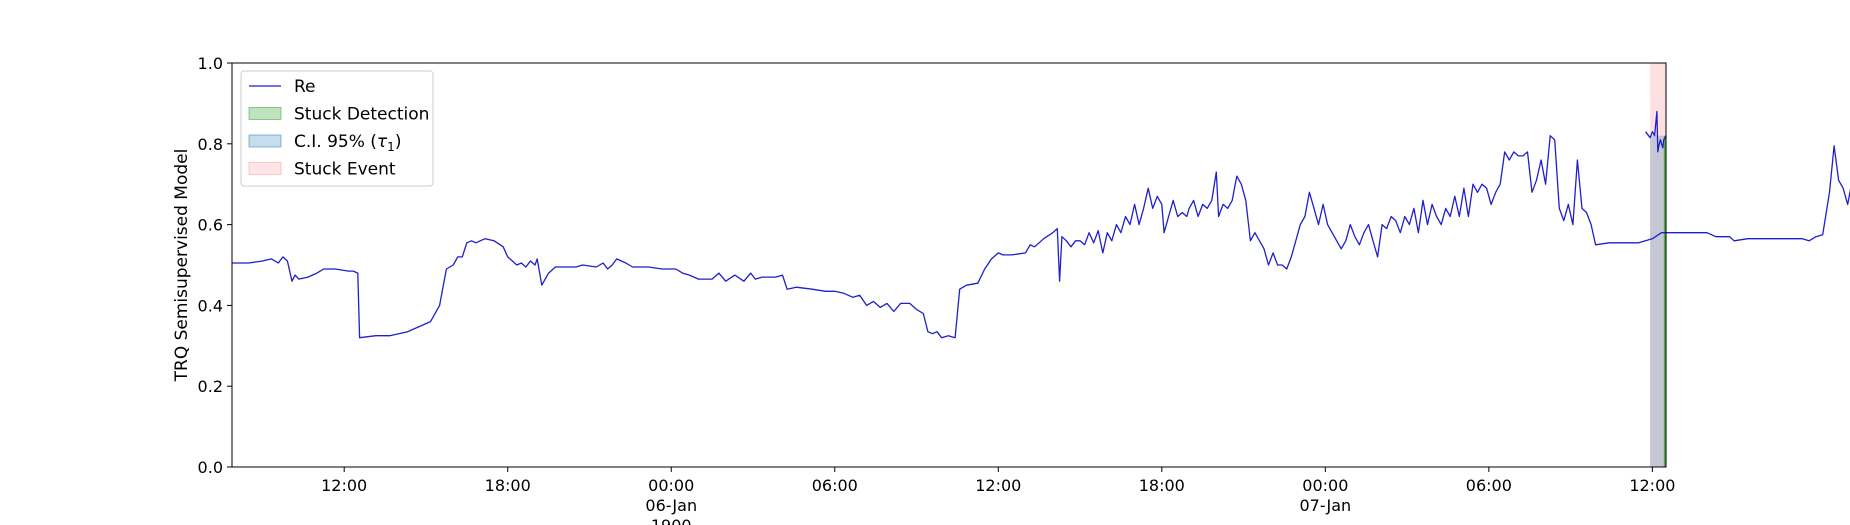 This screenshot has width=1850, height=525. Describe the element at coordinates (210, 467) in the screenshot. I see `y-tick-label: 0.0` at that location.